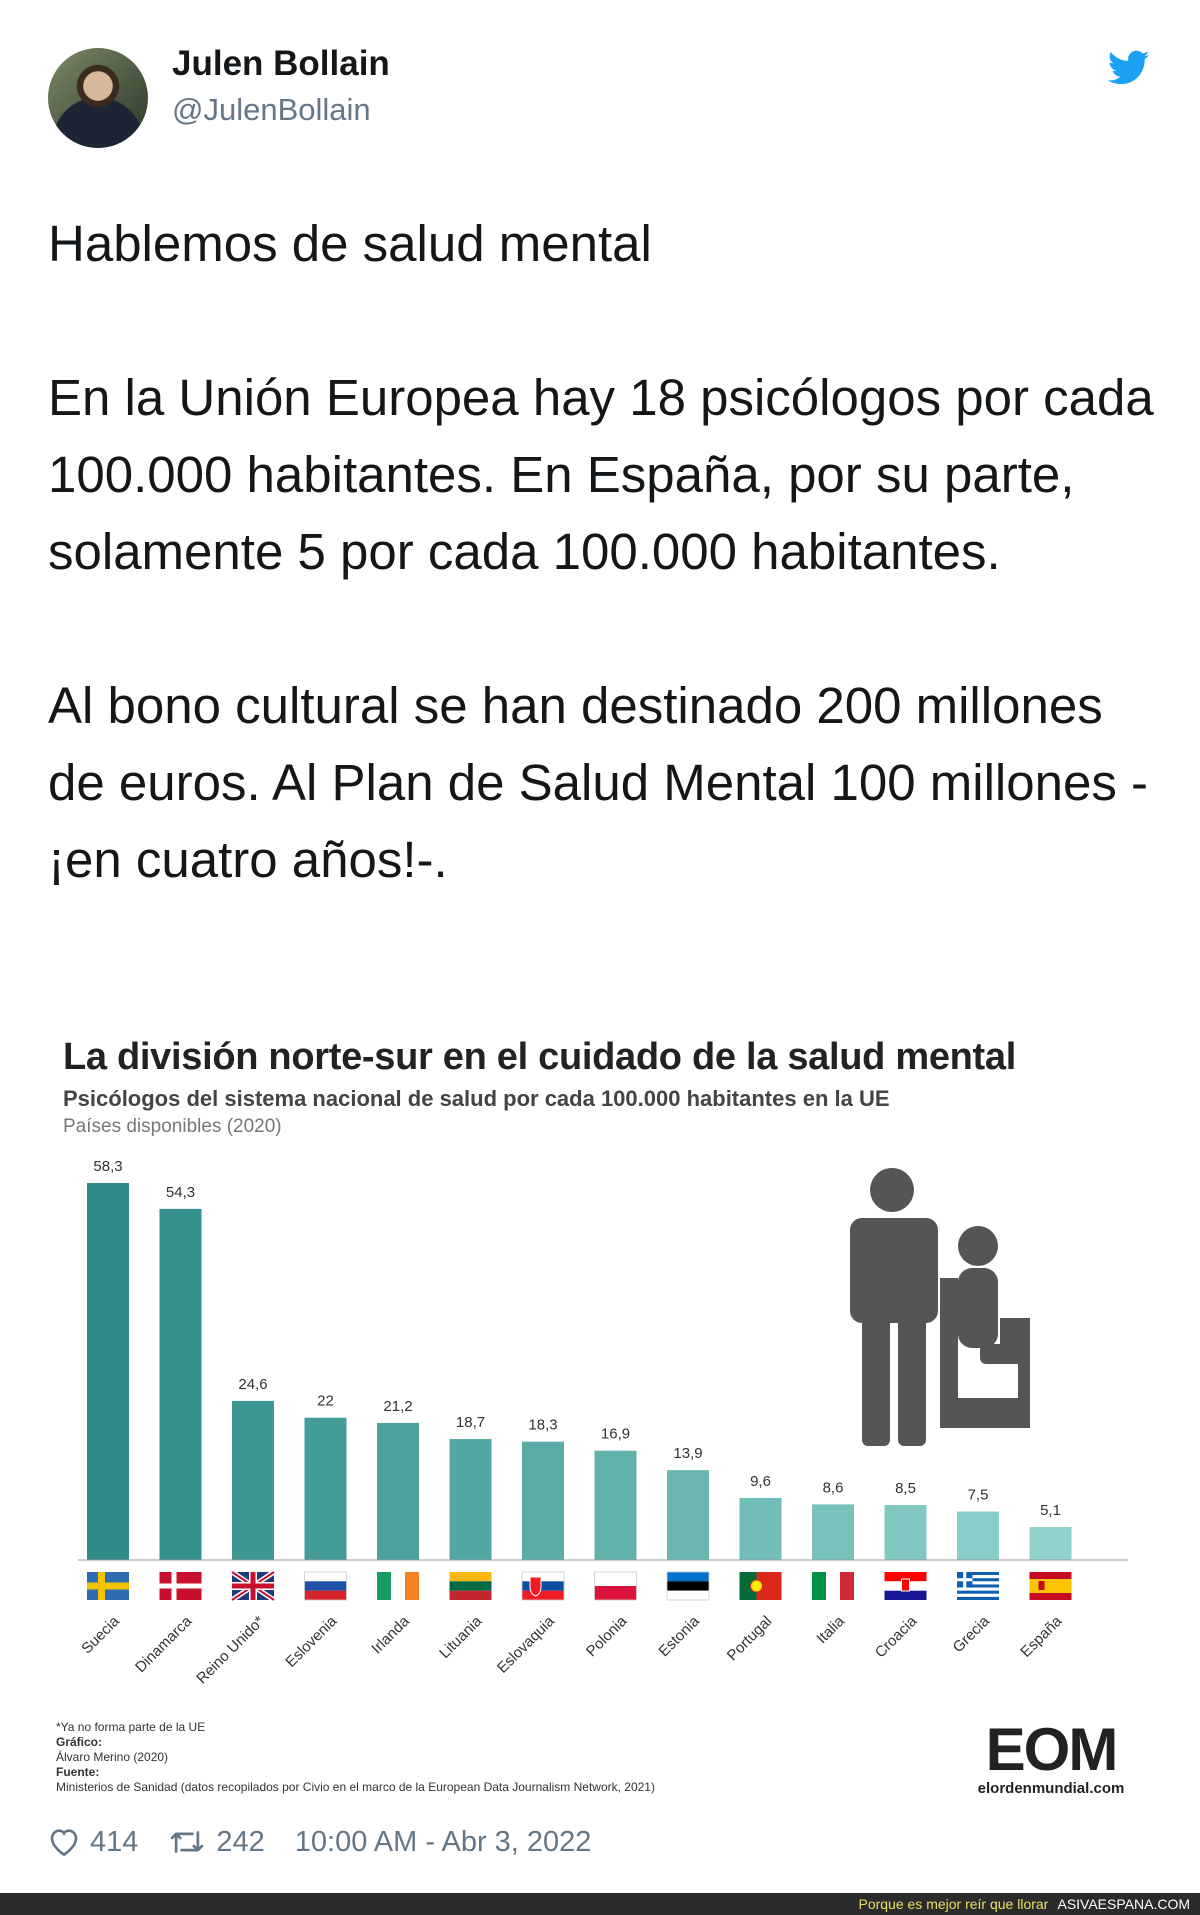 Image resolution: width=1200 pixels, height=1915 pixels. What do you see at coordinates (325, 1488) in the screenshot?
I see `bar-eslovenia` at bounding box center [325, 1488].